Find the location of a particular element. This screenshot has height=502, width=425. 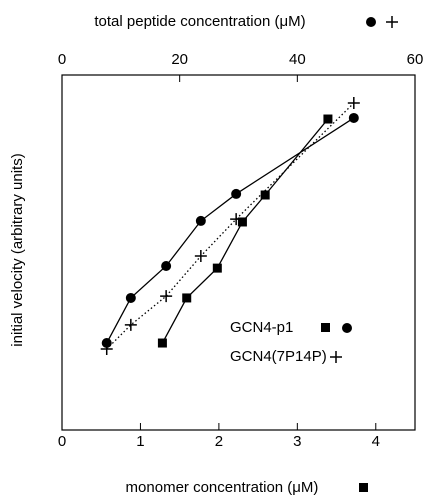

legend-label: GCN4(7P14P) is located at coordinates (278, 356).